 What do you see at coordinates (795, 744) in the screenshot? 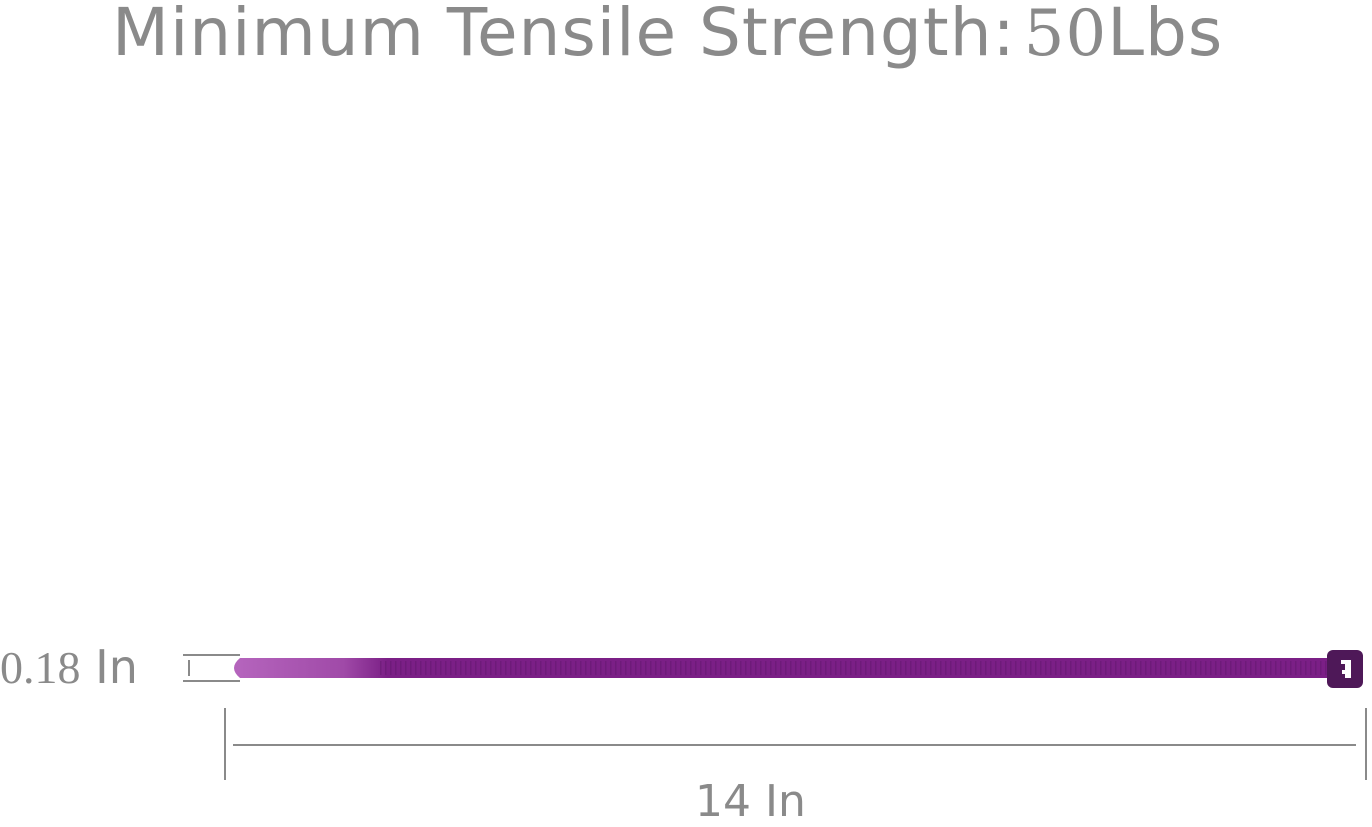
I see `length-dimension-line` at bounding box center [795, 744].